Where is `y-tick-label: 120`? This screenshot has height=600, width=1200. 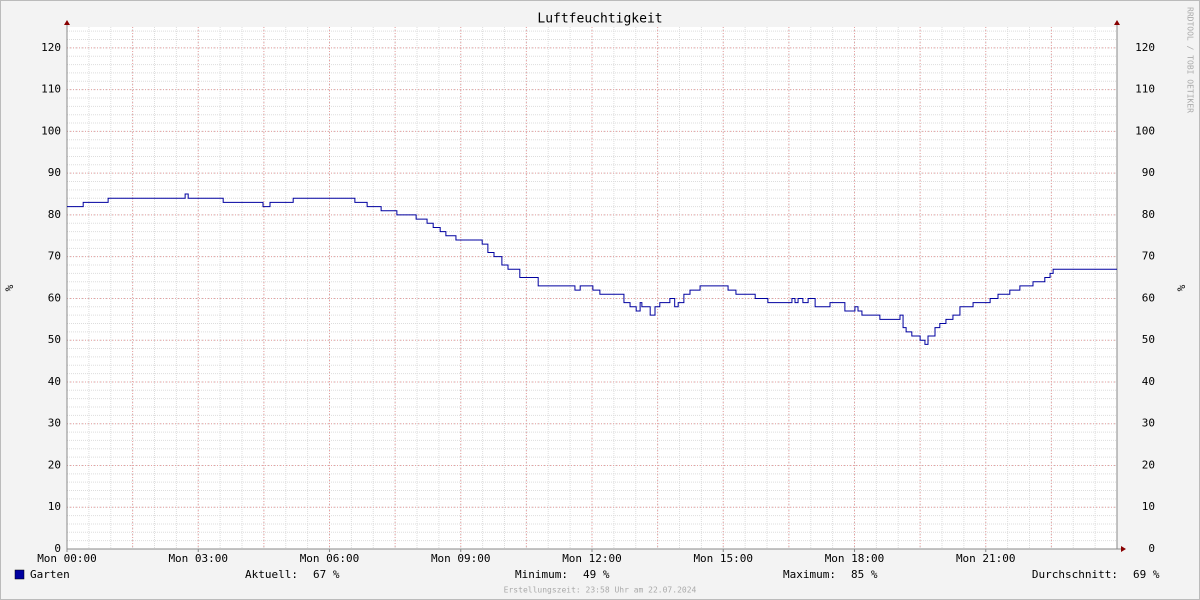
y-tick-label: 120 is located at coordinates (51, 47).